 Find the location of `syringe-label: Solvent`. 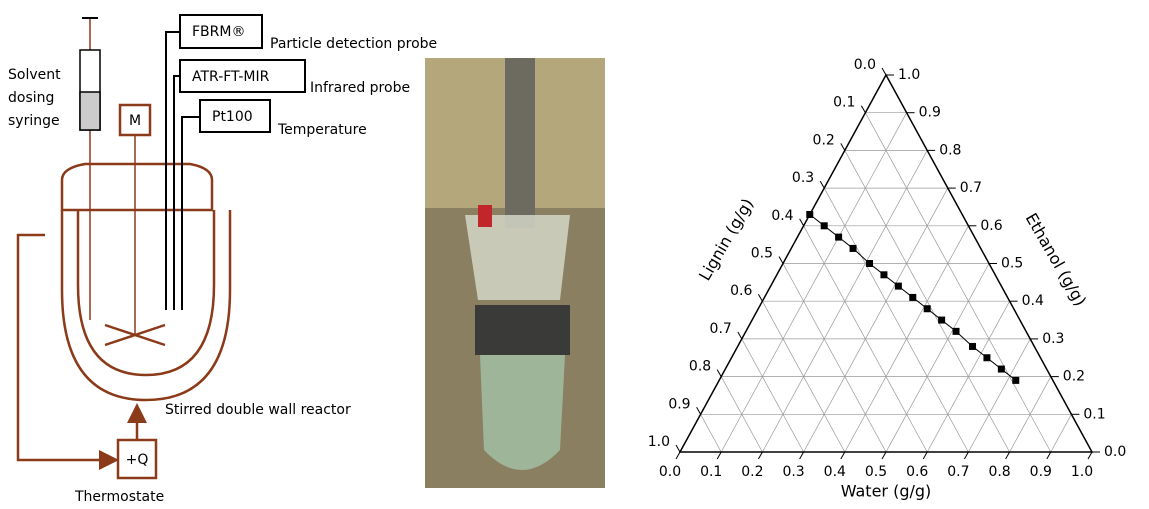

syringe-label: Solvent is located at coordinates (34, 75).